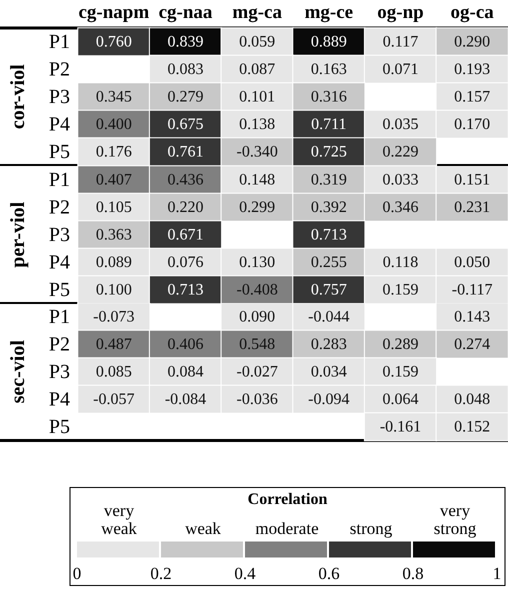 The height and width of the screenshot is (590, 508). What do you see at coordinates (59, 41) in the screenshot?
I see `y-tick-label: P1` at bounding box center [59, 41].